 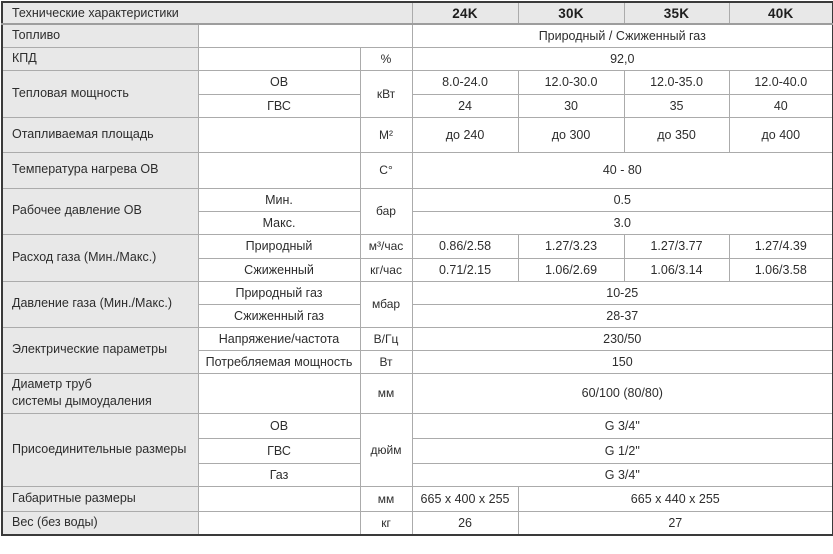 I want to click on area-35k: до 350, so click(x=676, y=134).